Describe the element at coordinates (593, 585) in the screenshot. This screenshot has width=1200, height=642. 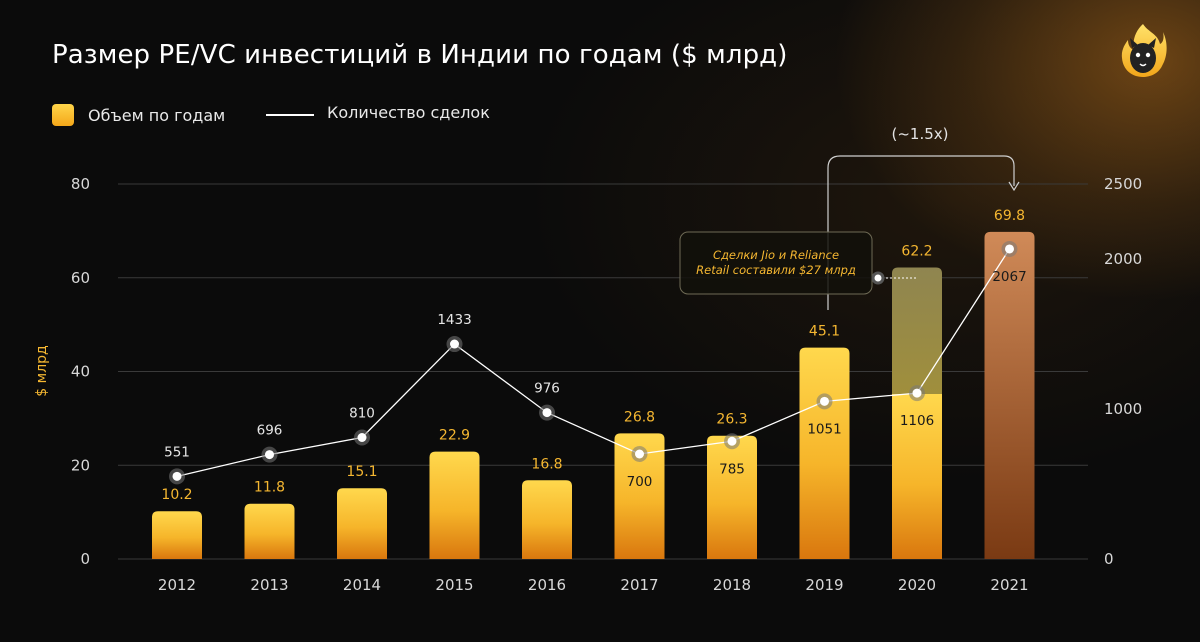
I see `x-axis-labels: 2012 2013 2014 2015 2016 2017 2018 2019 2020 2021` at that location.